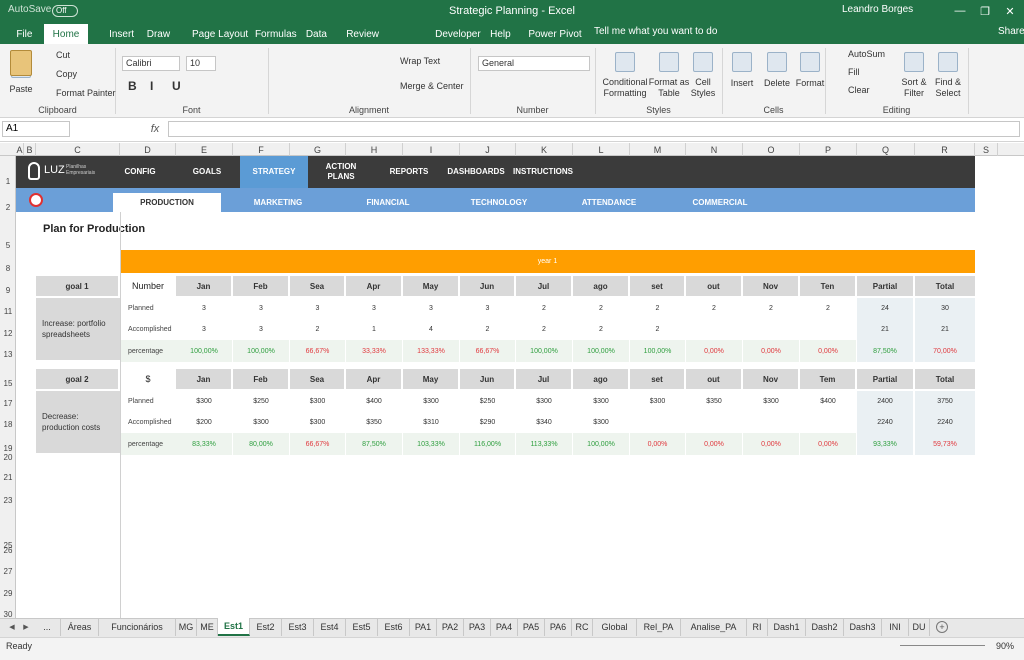 The width and height of the screenshot is (1024, 660). Describe the element at coordinates (266, 627) in the screenshot. I see `sheet-tab: Est2` at that location.